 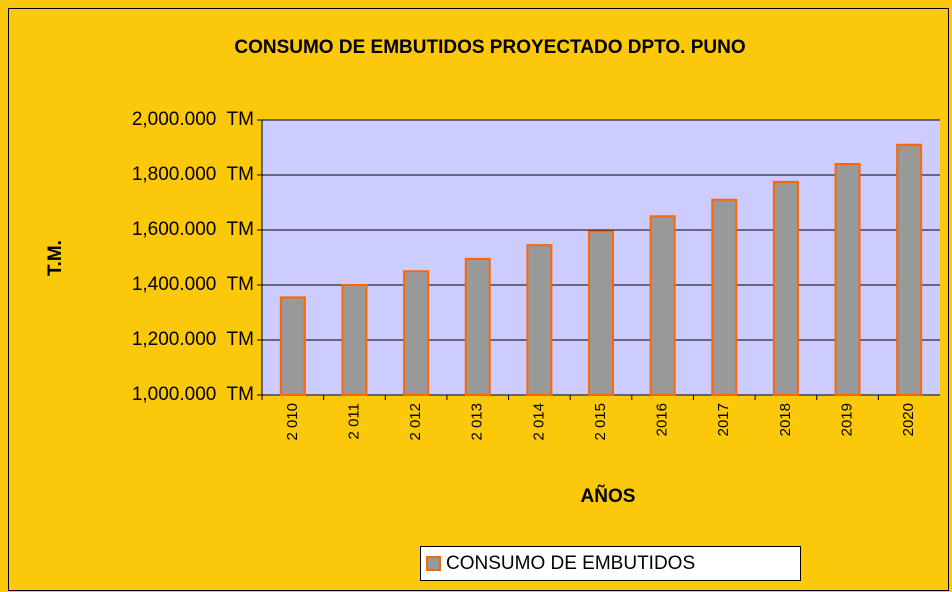 What do you see at coordinates (538, 422) in the screenshot?
I see `x-tick-label: 2 014` at bounding box center [538, 422].